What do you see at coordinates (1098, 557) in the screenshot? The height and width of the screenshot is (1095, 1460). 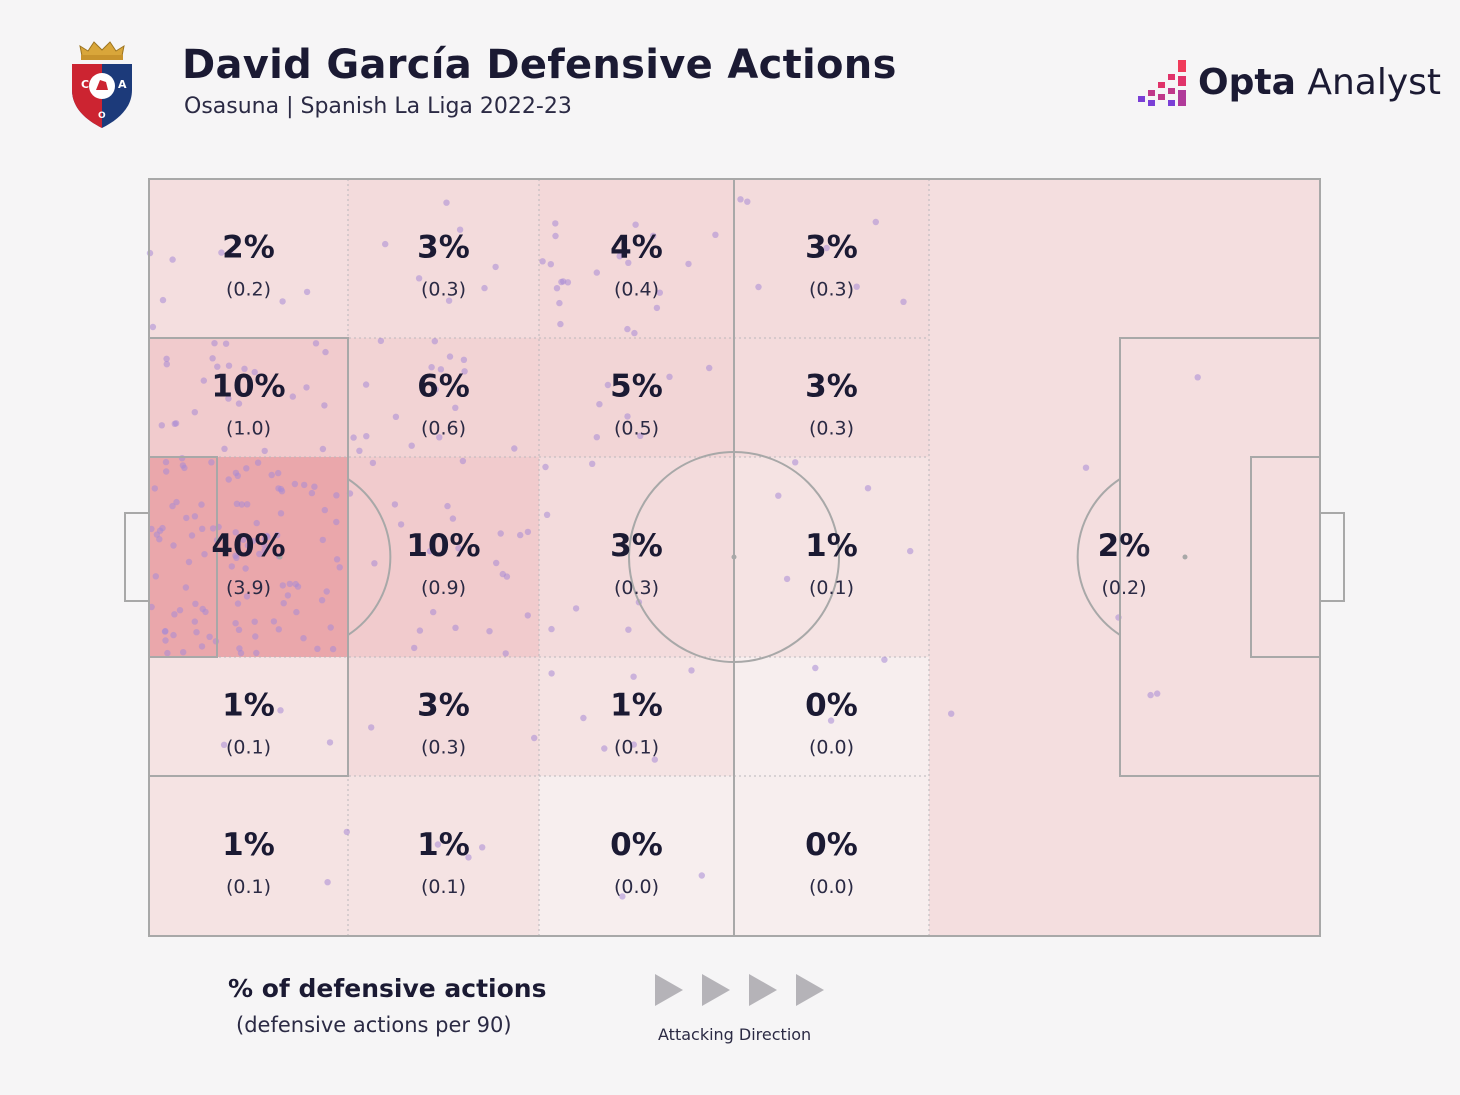 I see `right-penalty-arc` at bounding box center [1098, 557].